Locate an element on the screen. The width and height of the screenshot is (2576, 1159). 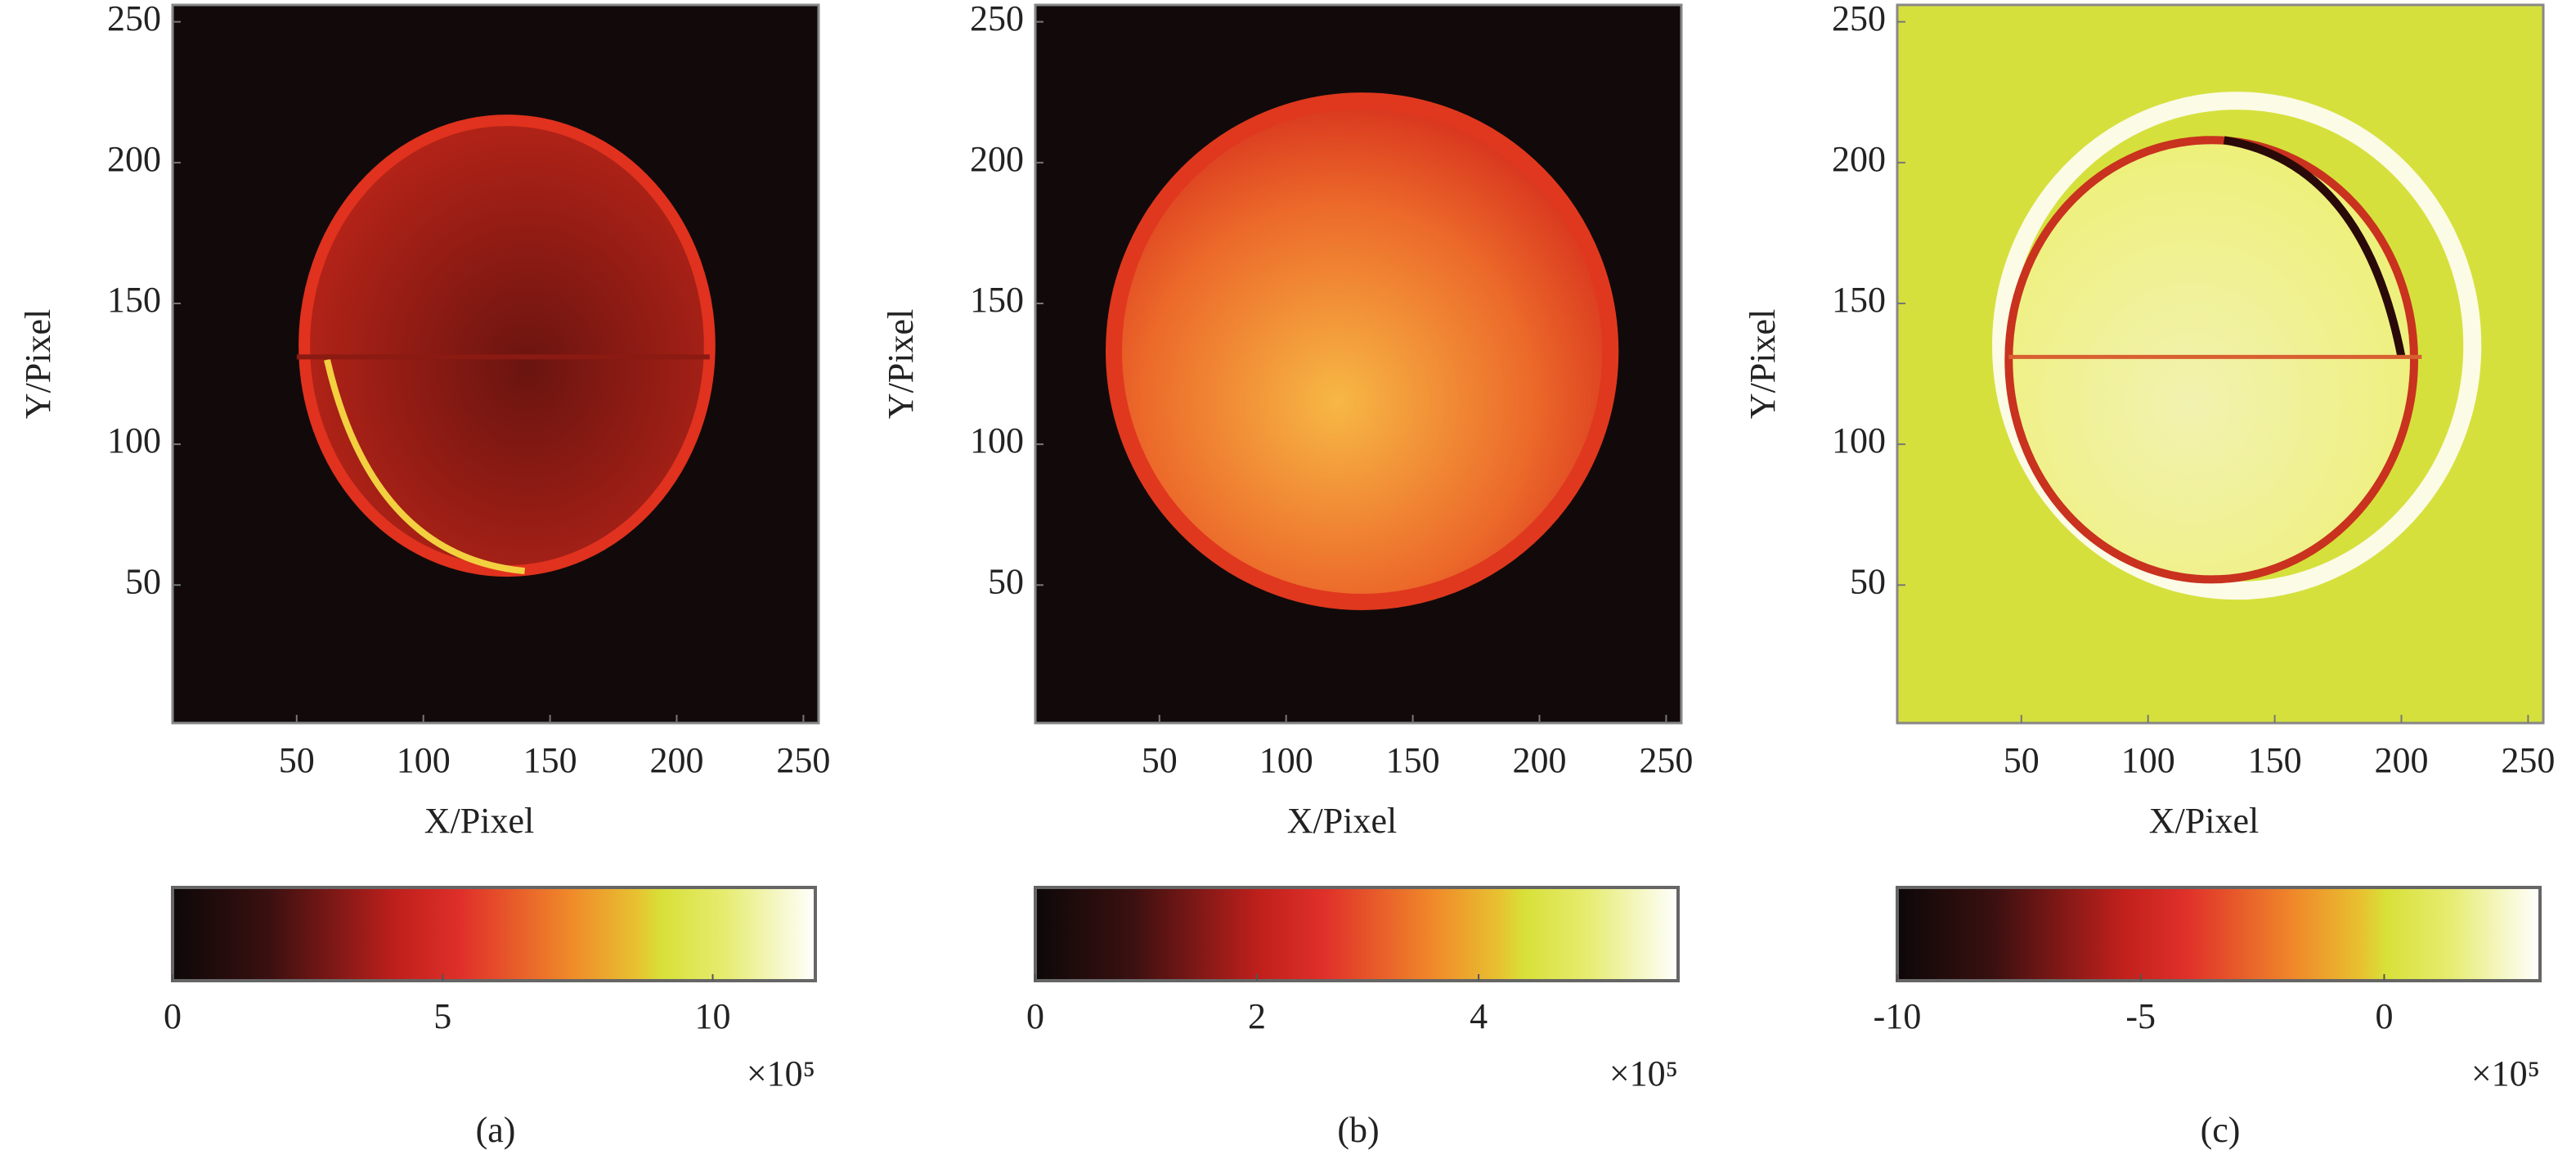
heatmap-halo is located at coordinates (2237, 346).